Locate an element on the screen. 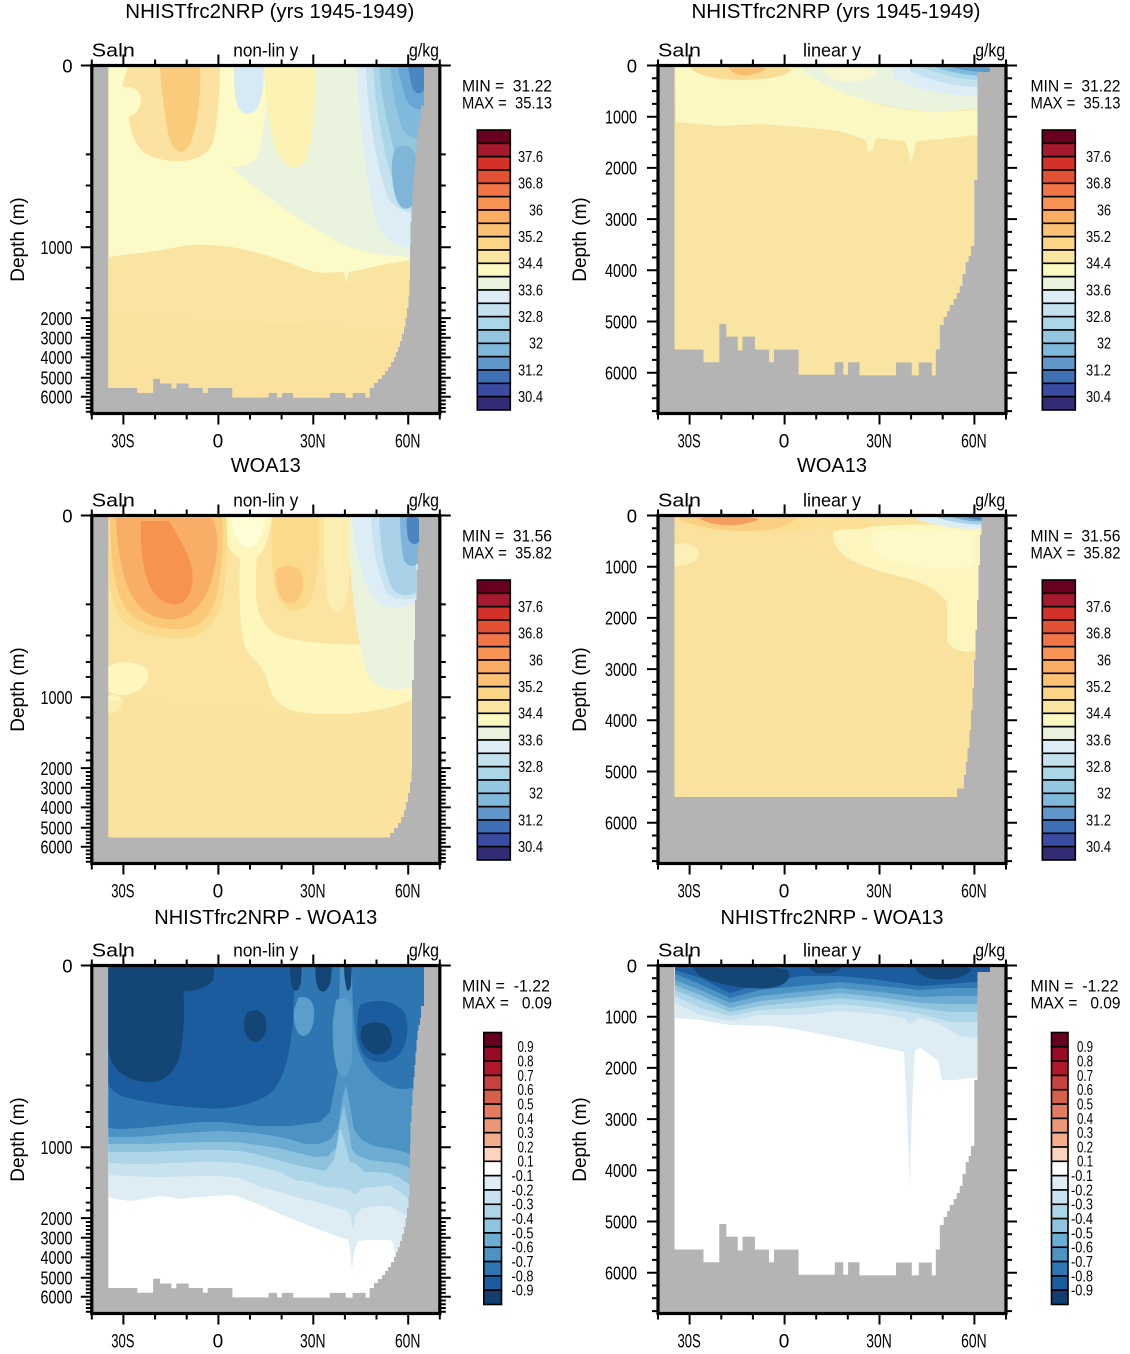 The width and height of the screenshot is (1130, 1354). svg-text: 0.4 is located at coordinates (526, 1119).